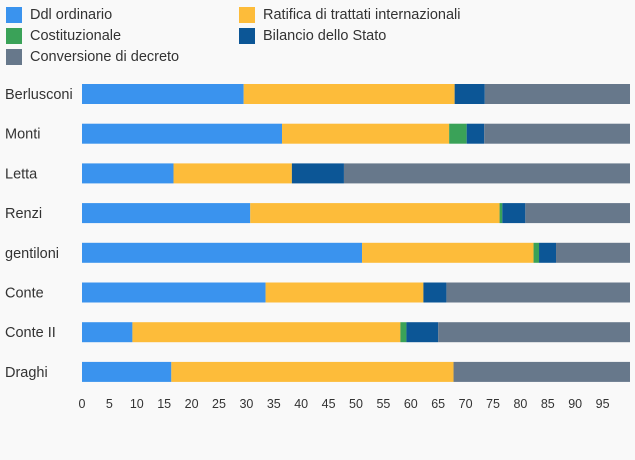  I want to click on x-tick-label: 5, so click(109, 404).